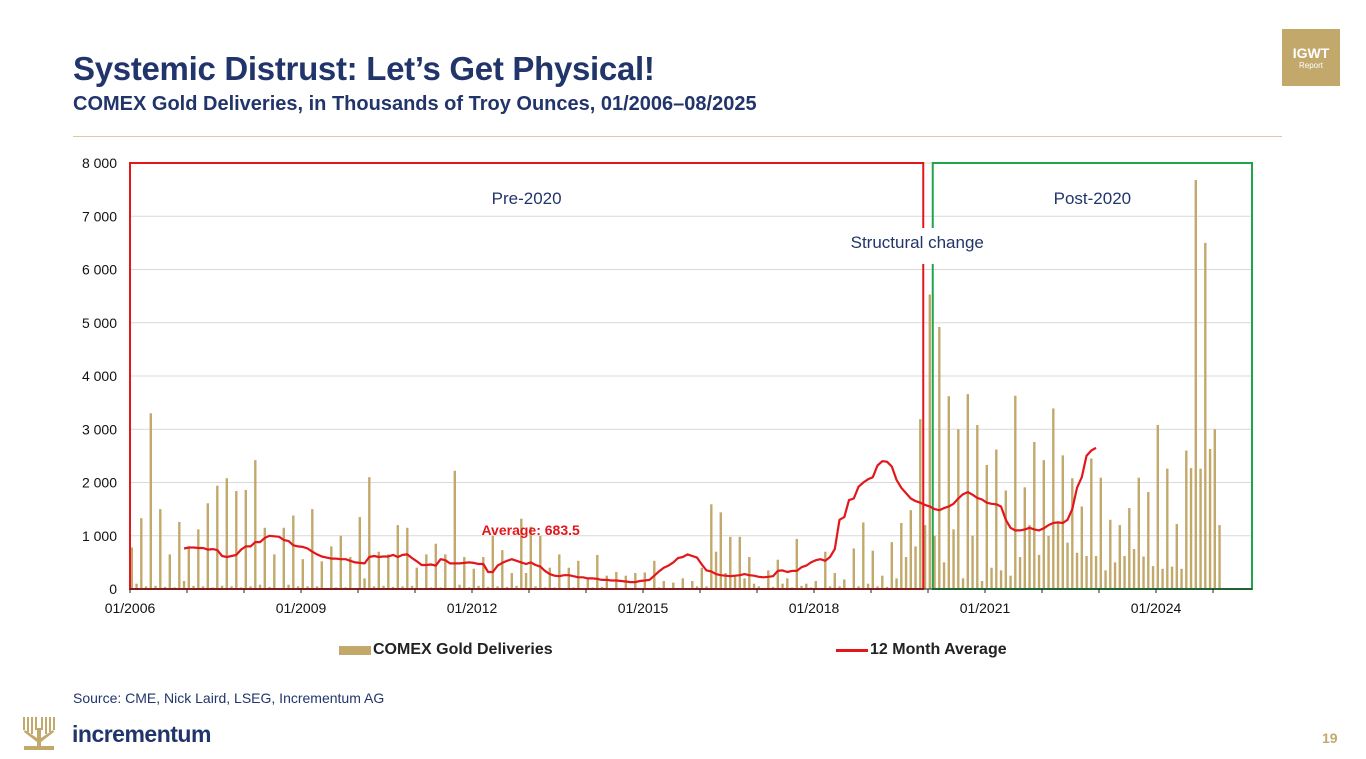 This screenshot has height=759, width=1366. I want to click on incrementum-tree-icon, so click(39, 736).